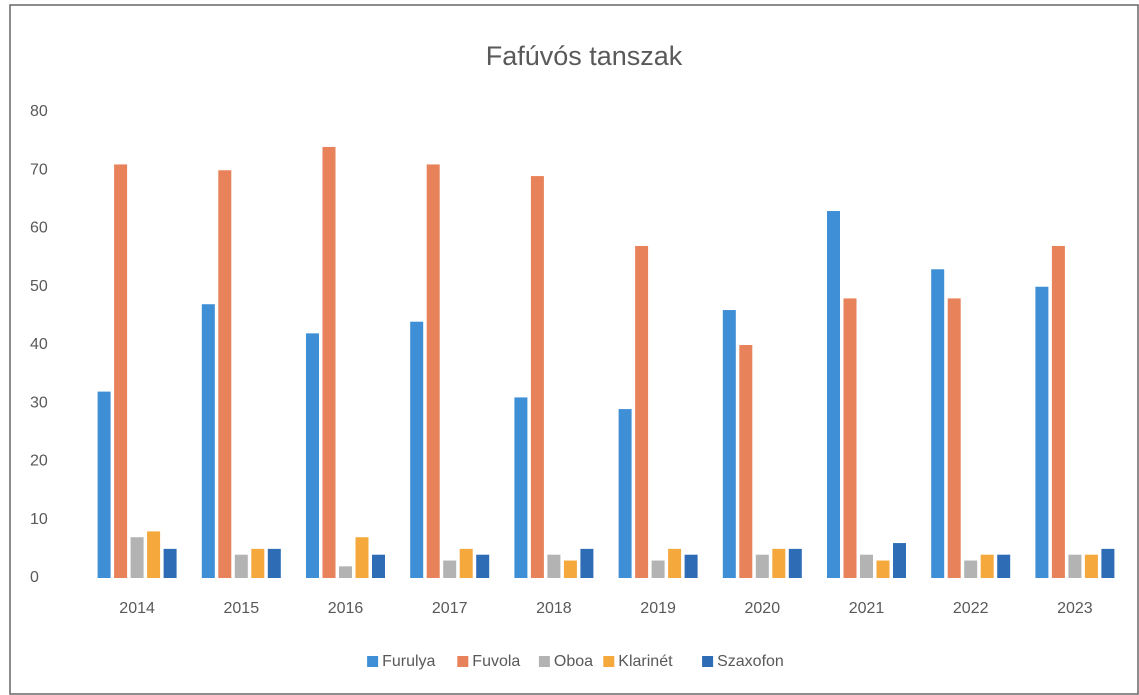  What do you see at coordinates (408, 661) in the screenshot?
I see `legend-label: Furulya` at bounding box center [408, 661].